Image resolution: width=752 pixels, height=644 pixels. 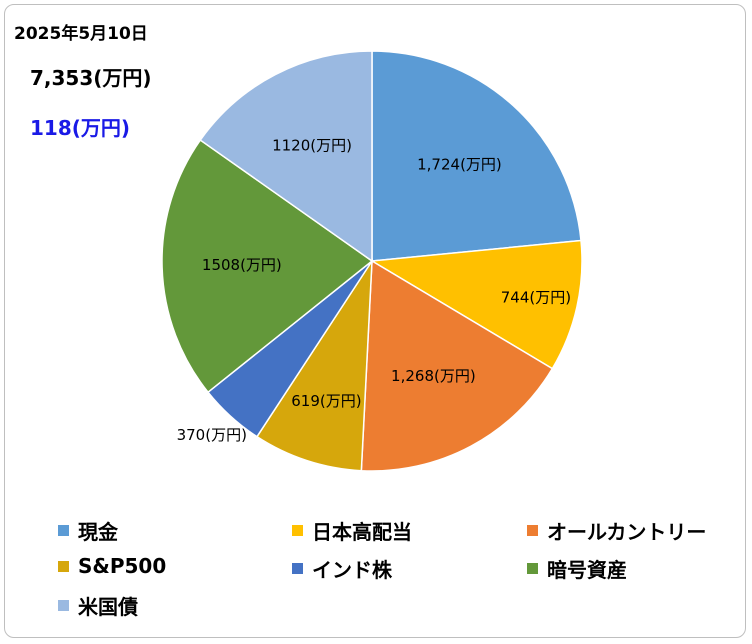 I want to click on pie-slice-us-treasury, so click(x=286, y=156).